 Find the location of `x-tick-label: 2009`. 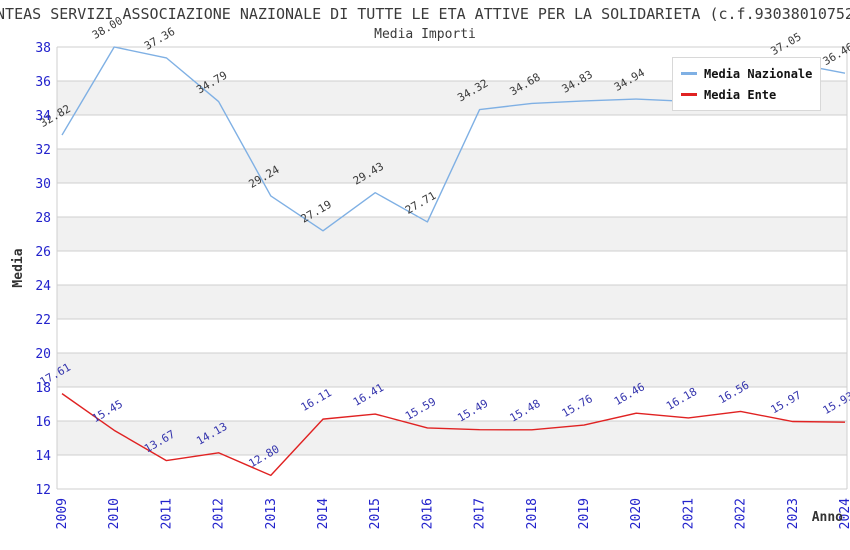

x-tick-label: 2009 is located at coordinates (62, 513).